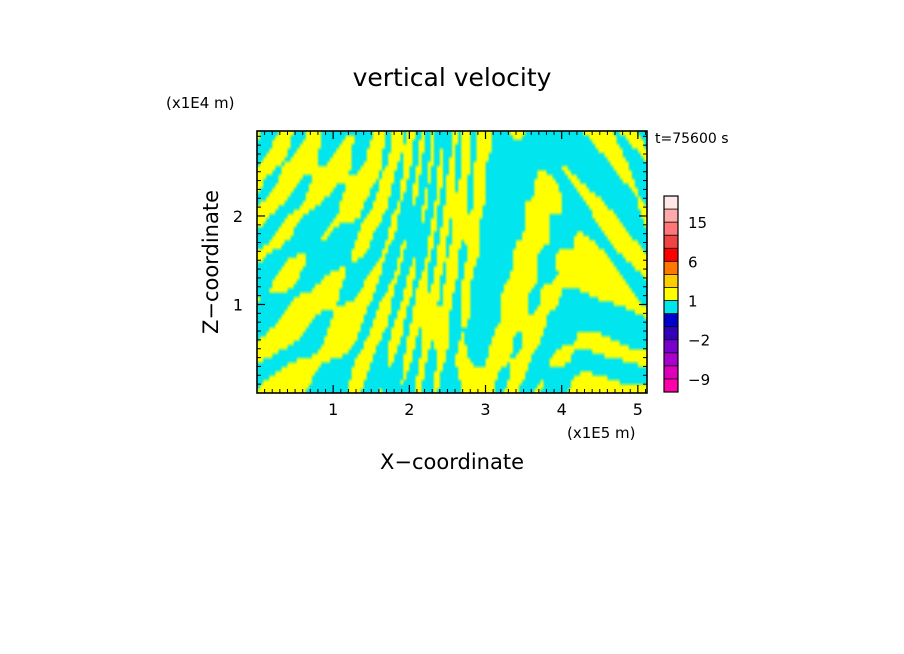 Image resolution: width=904 pixels, height=654 pixels. What do you see at coordinates (562, 409) in the screenshot?
I see `x-tick-label: 4` at bounding box center [562, 409].